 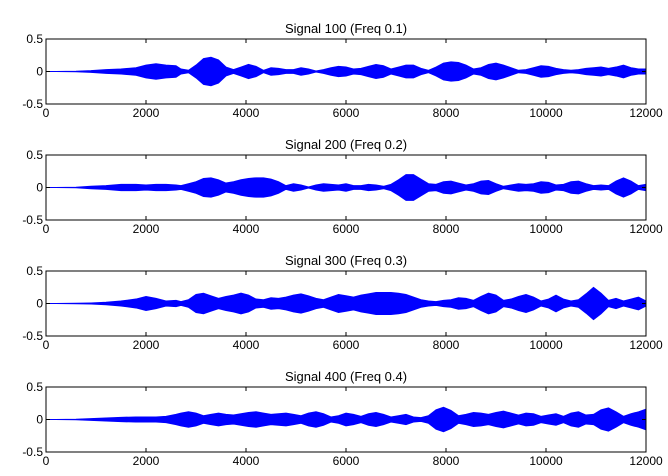 I want to click on subplot-title: Signal 100 (Freq 0.1), so click(x=346, y=28).